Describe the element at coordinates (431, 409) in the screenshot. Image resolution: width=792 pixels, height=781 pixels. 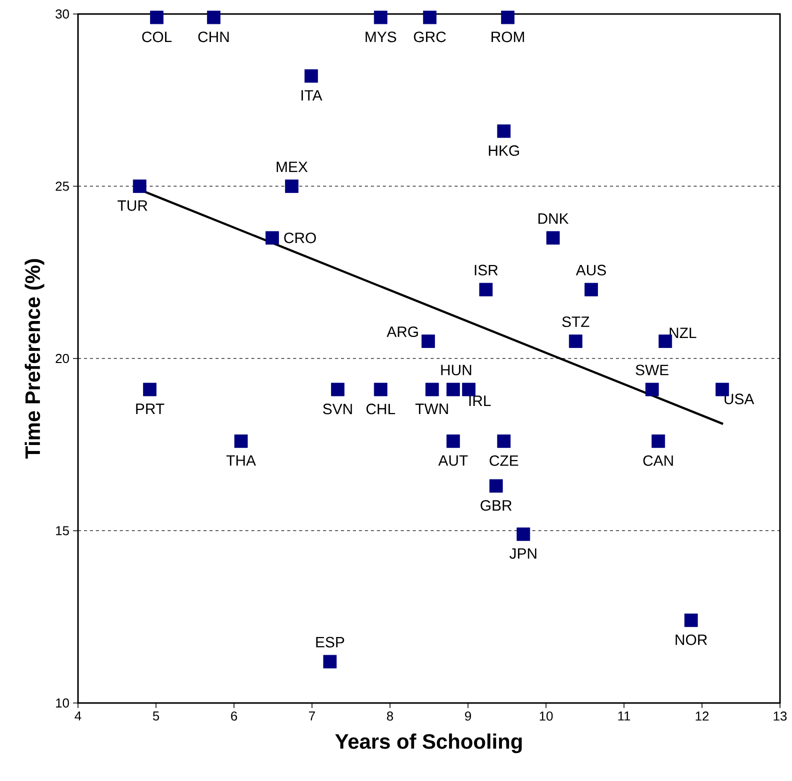
I see `annotation: TWN` at that location.